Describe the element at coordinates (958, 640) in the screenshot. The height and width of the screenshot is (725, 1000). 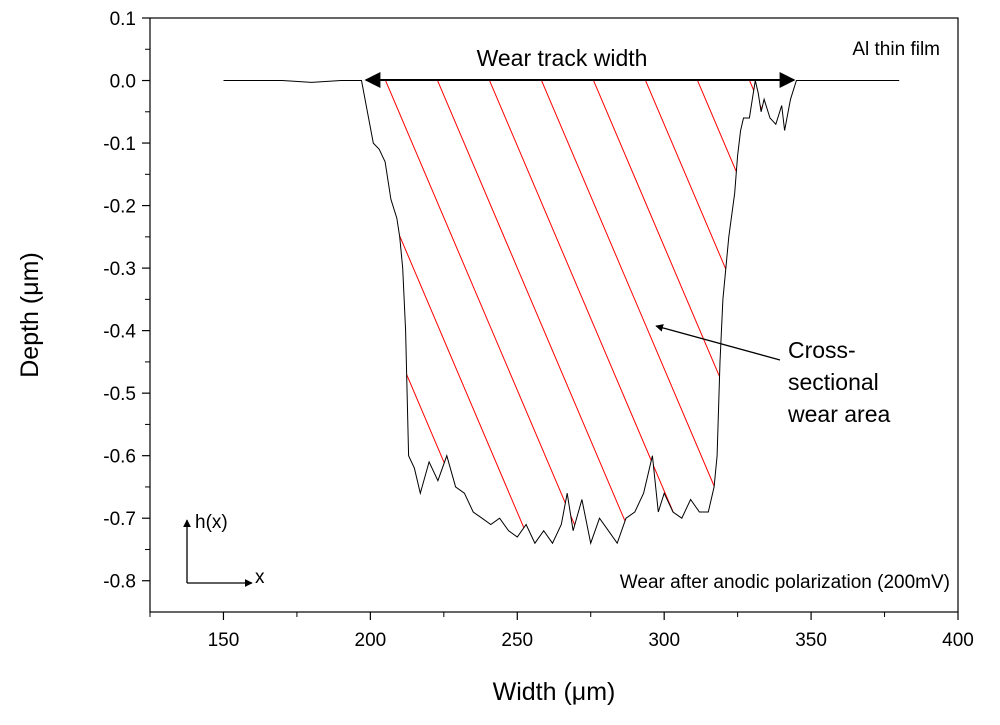
I see `x-tick-label: 400` at that location.